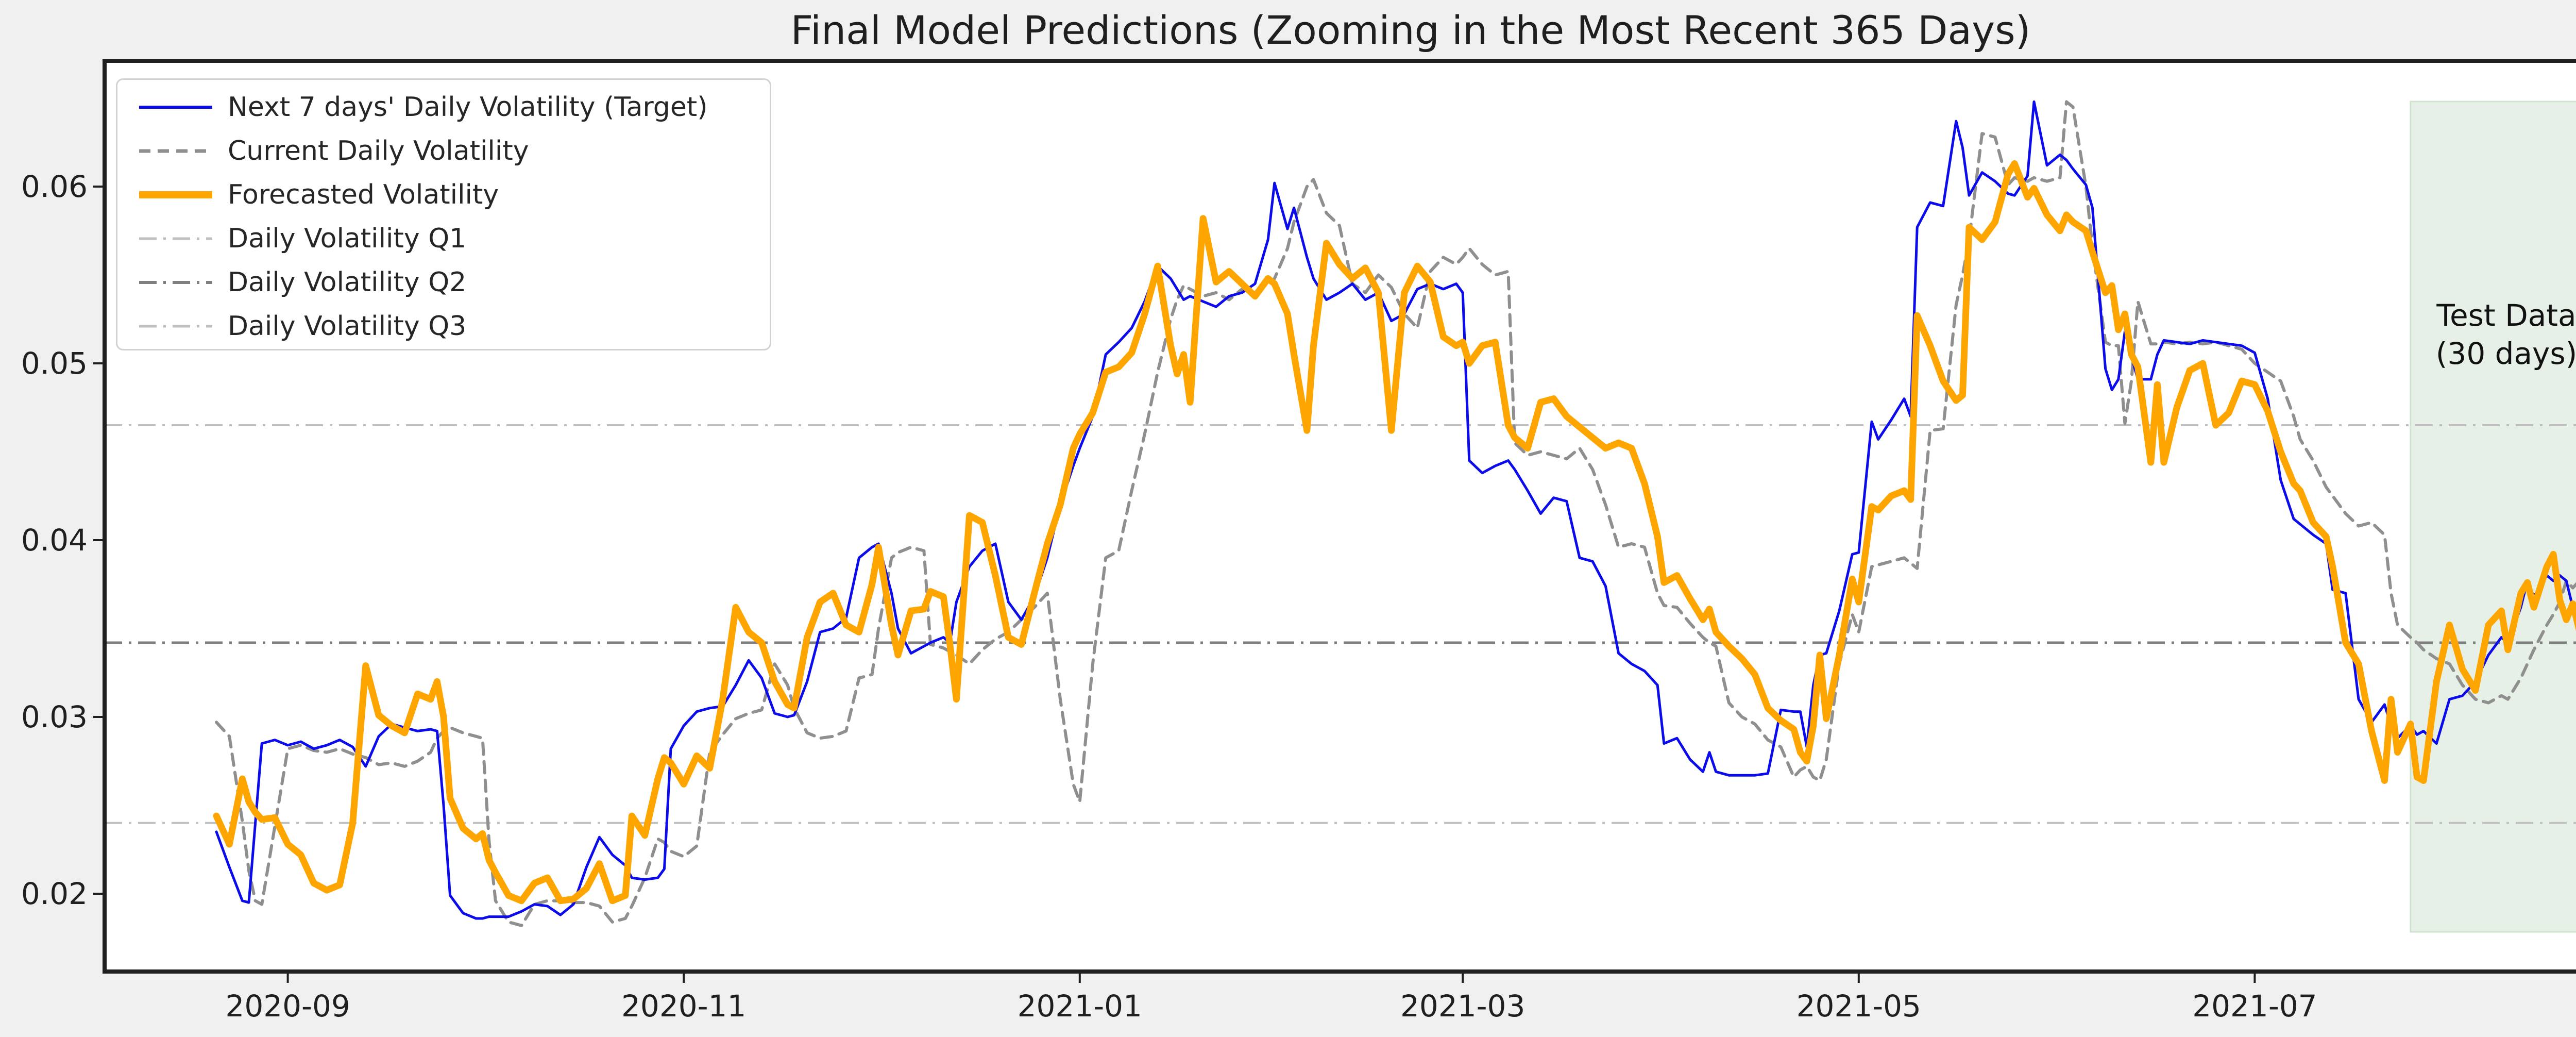 The width and height of the screenshot is (2576, 1037). What do you see at coordinates (684, 1006) in the screenshot?
I see `x-tick-label: 2020-11` at bounding box center [684, 1006].